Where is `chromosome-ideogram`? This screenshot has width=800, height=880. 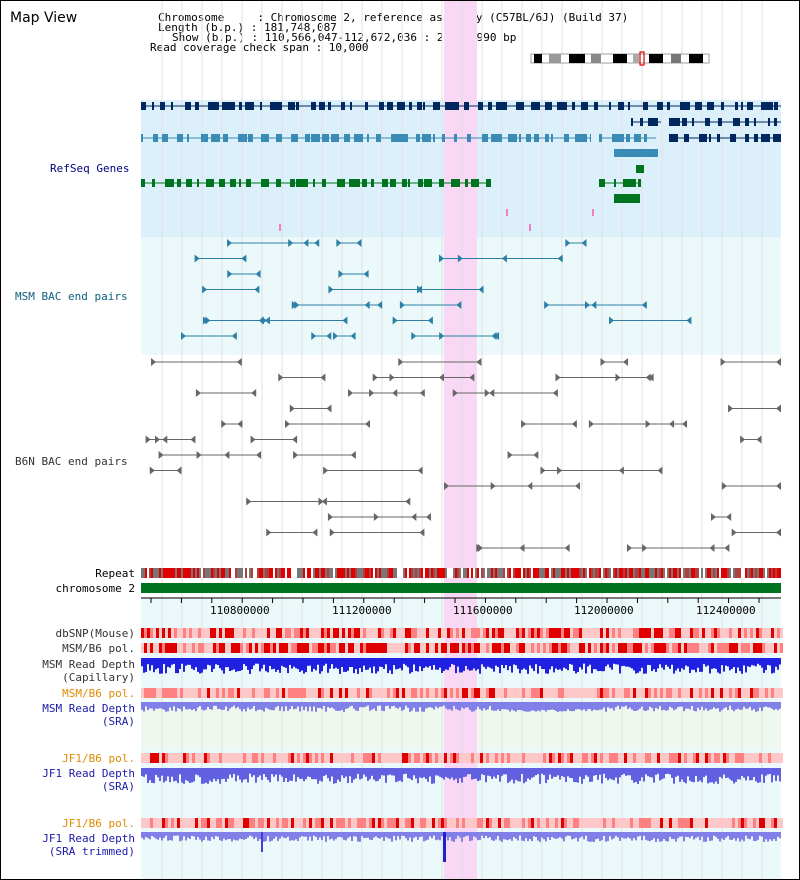 chromosome-ideogram is located at coordinates (620, 58).